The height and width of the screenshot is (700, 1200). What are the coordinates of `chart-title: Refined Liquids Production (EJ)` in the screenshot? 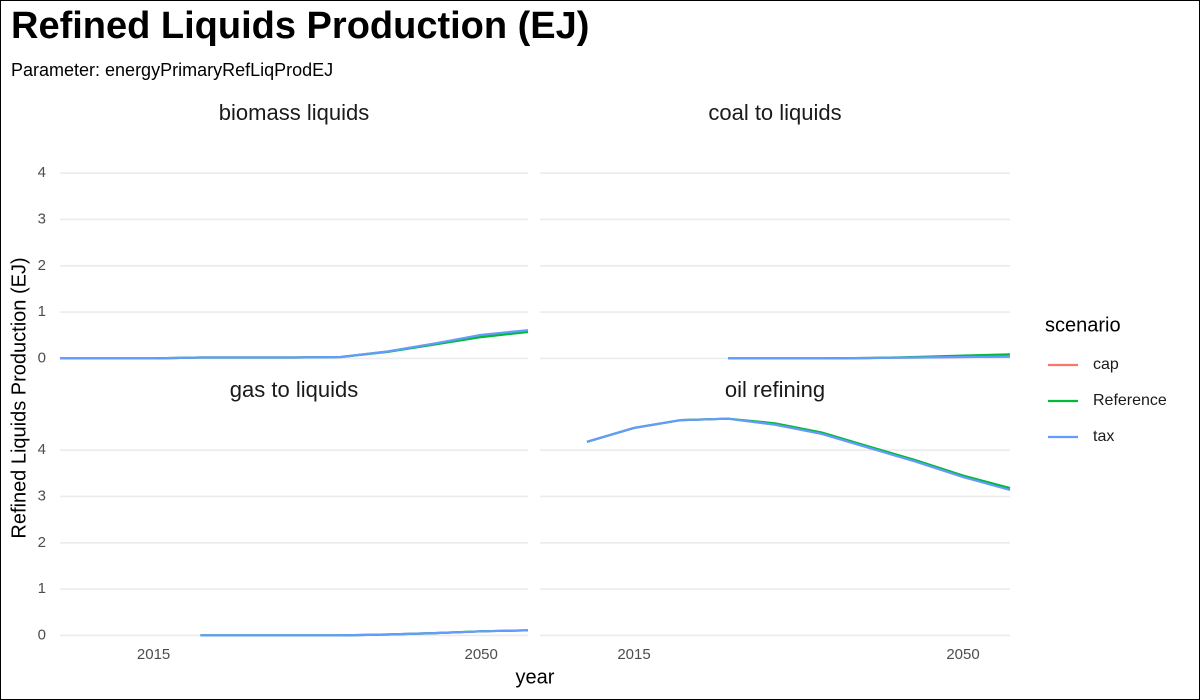 It's located at (300, 26).